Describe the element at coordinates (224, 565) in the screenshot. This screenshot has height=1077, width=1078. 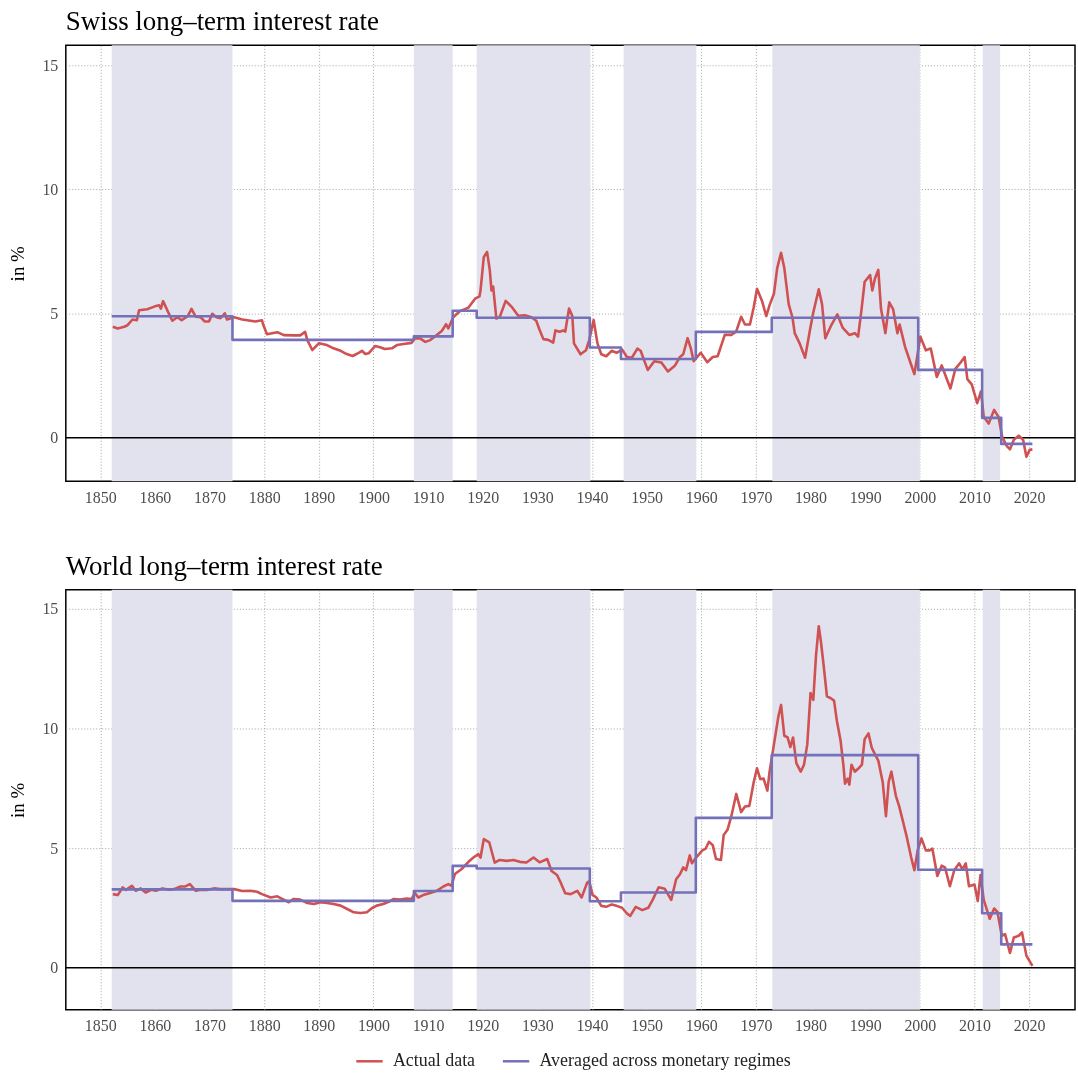
I see `chart-title: World long–term interest rate` at that location.